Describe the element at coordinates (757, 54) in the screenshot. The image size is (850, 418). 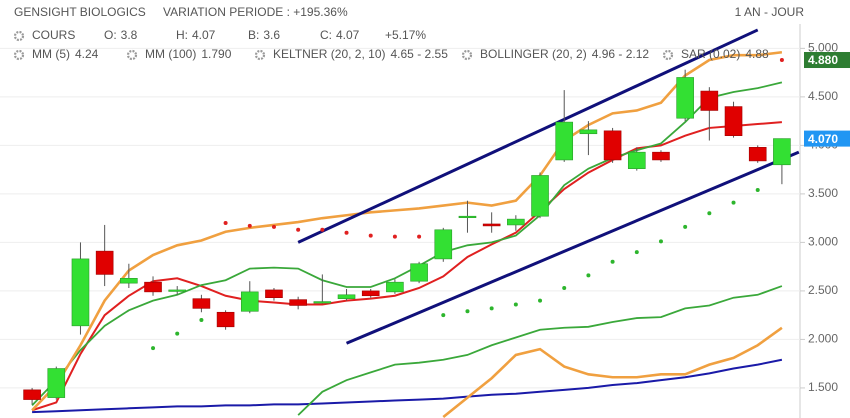
I see `legend-value: 4.88` at that location.